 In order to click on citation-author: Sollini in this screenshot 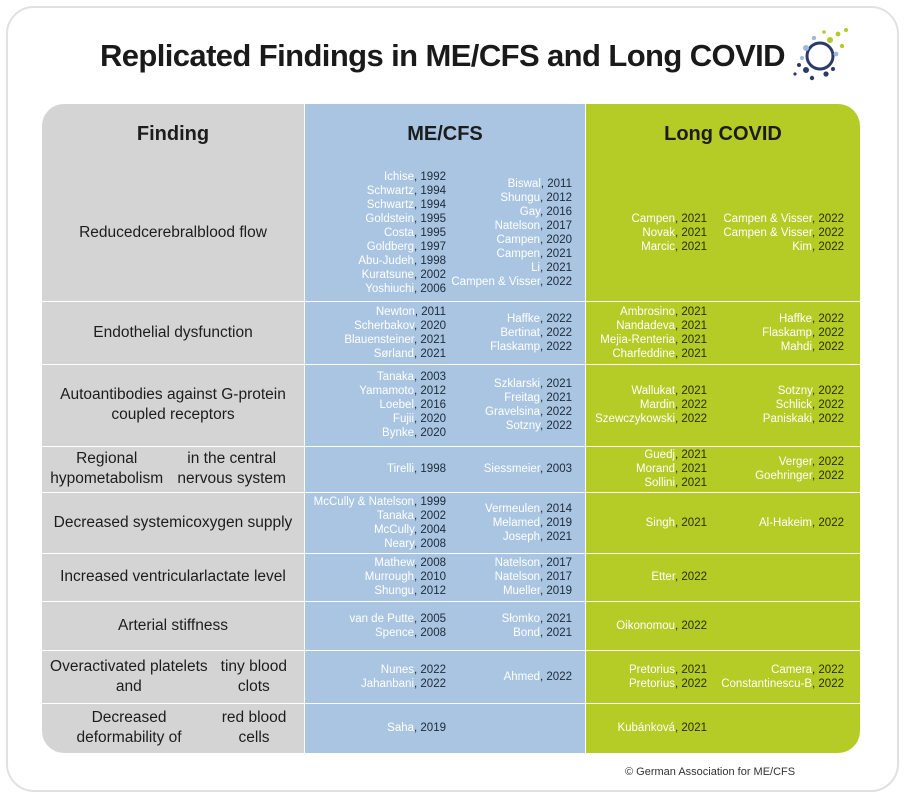, I will do `click(660, 483)`.